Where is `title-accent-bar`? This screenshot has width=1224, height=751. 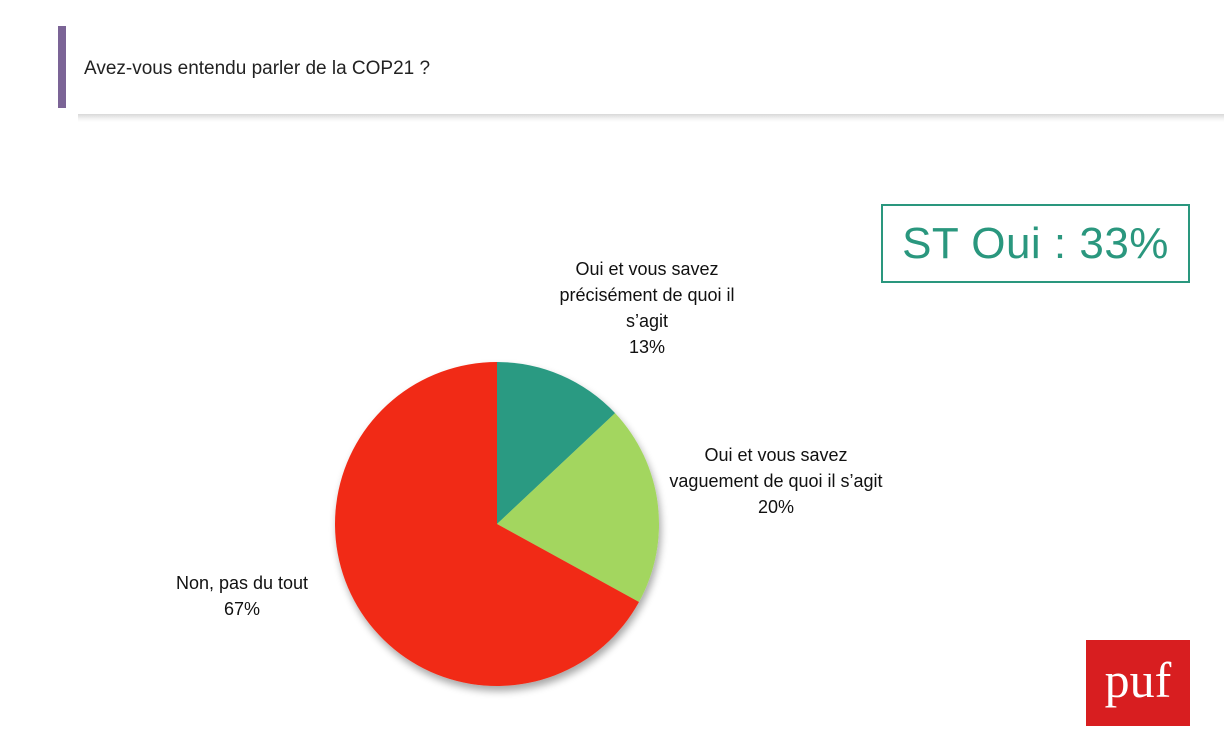 title-accent-bar is located at coordinates (62, 67).